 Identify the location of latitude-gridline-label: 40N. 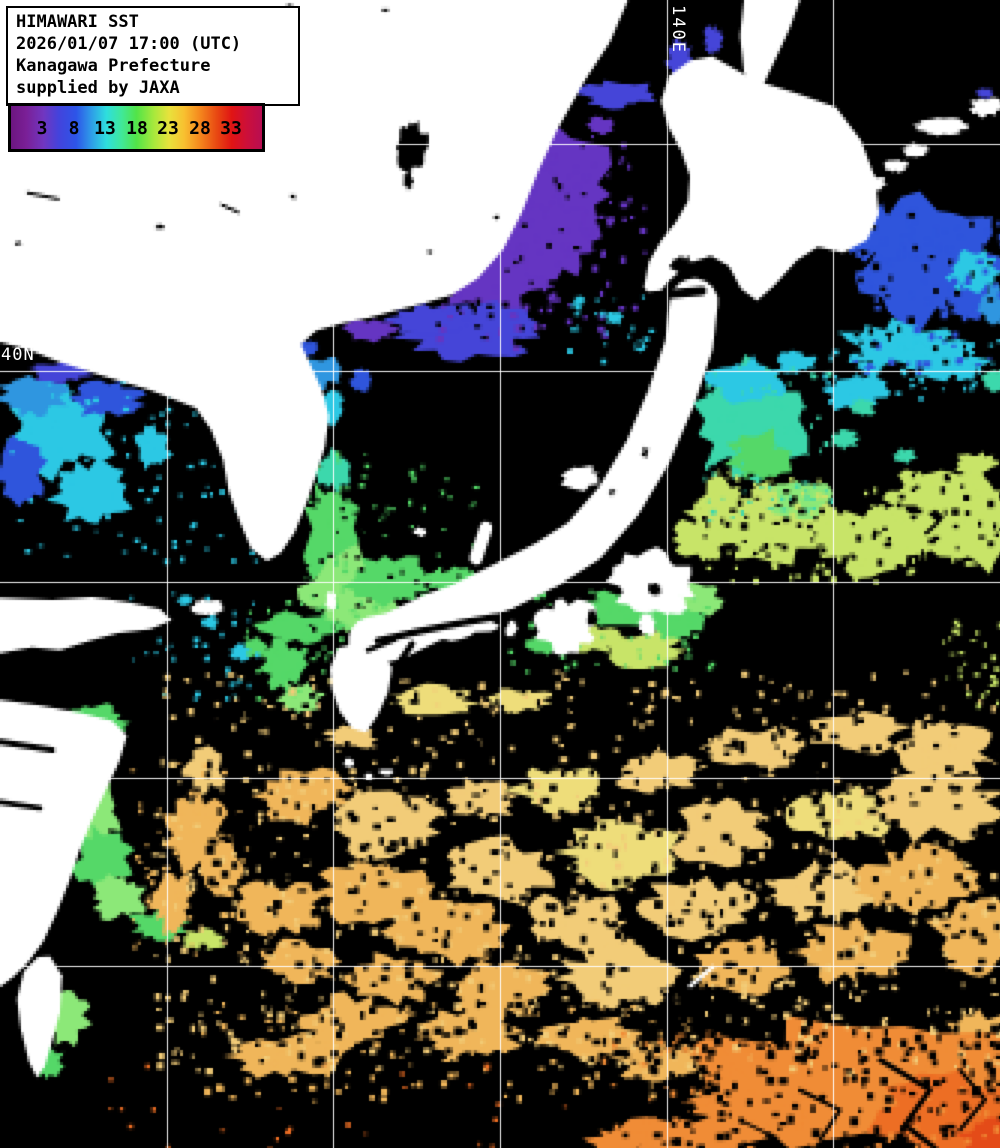
(18, 355).